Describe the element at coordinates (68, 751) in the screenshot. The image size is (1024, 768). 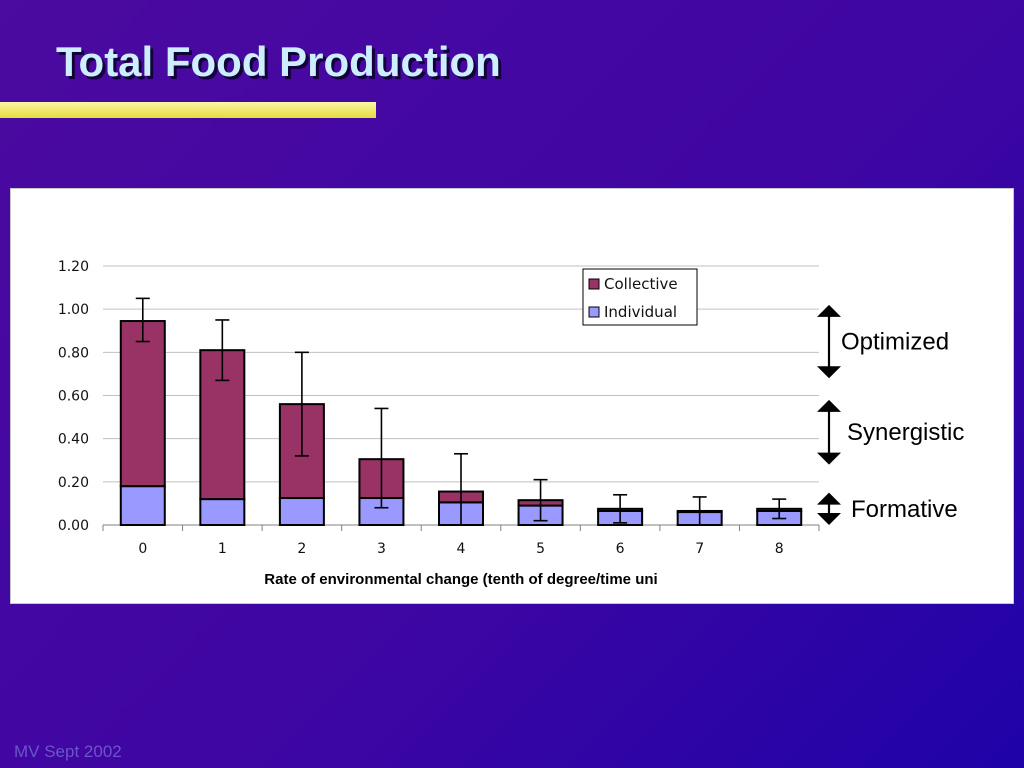
I see `footer-credit: MV Sept 2002` at that location.